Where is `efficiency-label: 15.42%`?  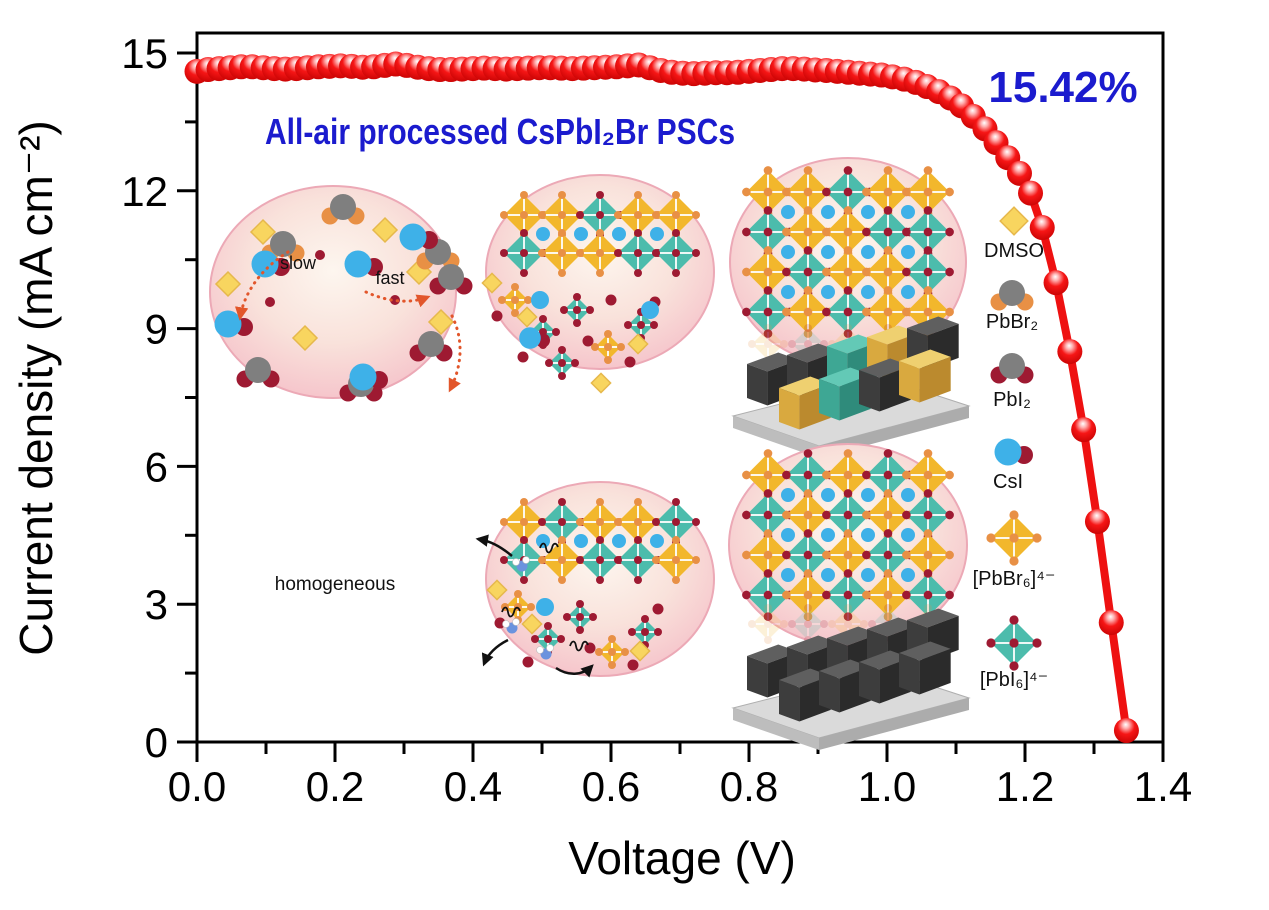
efficiency-label: 15.42% is located at coordinates (1062, 87).